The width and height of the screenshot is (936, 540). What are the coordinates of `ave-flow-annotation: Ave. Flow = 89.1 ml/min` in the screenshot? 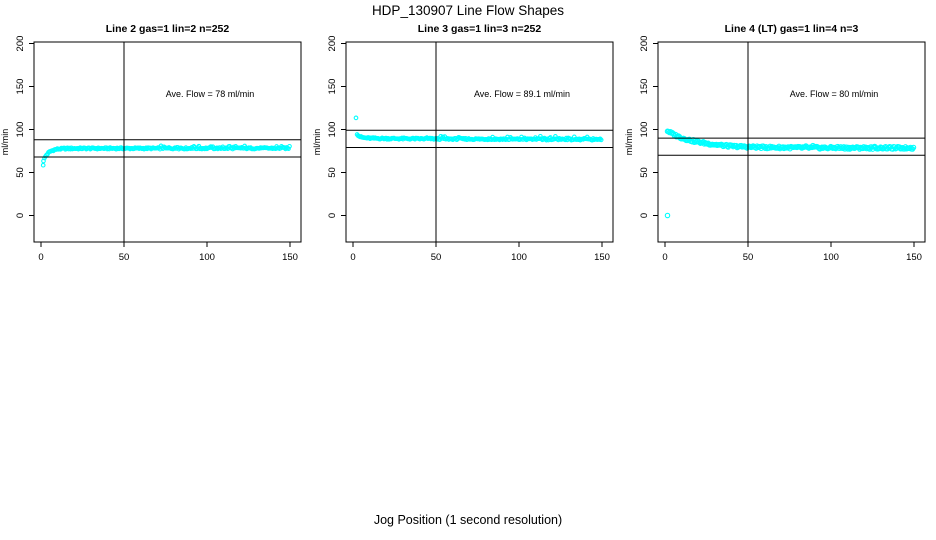 It's located at (522, 94).